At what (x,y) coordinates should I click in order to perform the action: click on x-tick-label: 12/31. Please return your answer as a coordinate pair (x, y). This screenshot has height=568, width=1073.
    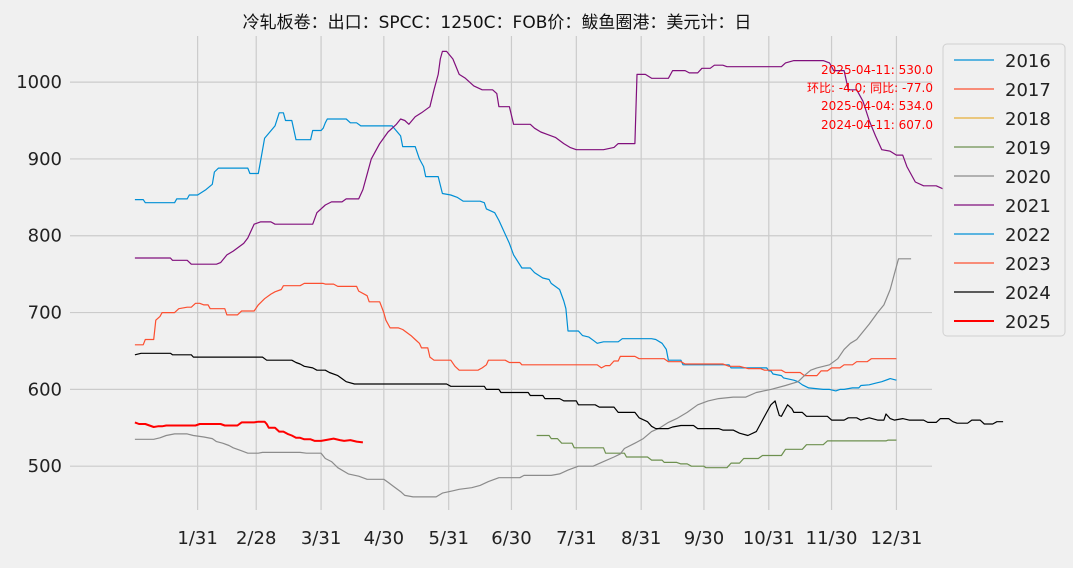
    Looking at the image, I should click on (896, 538).